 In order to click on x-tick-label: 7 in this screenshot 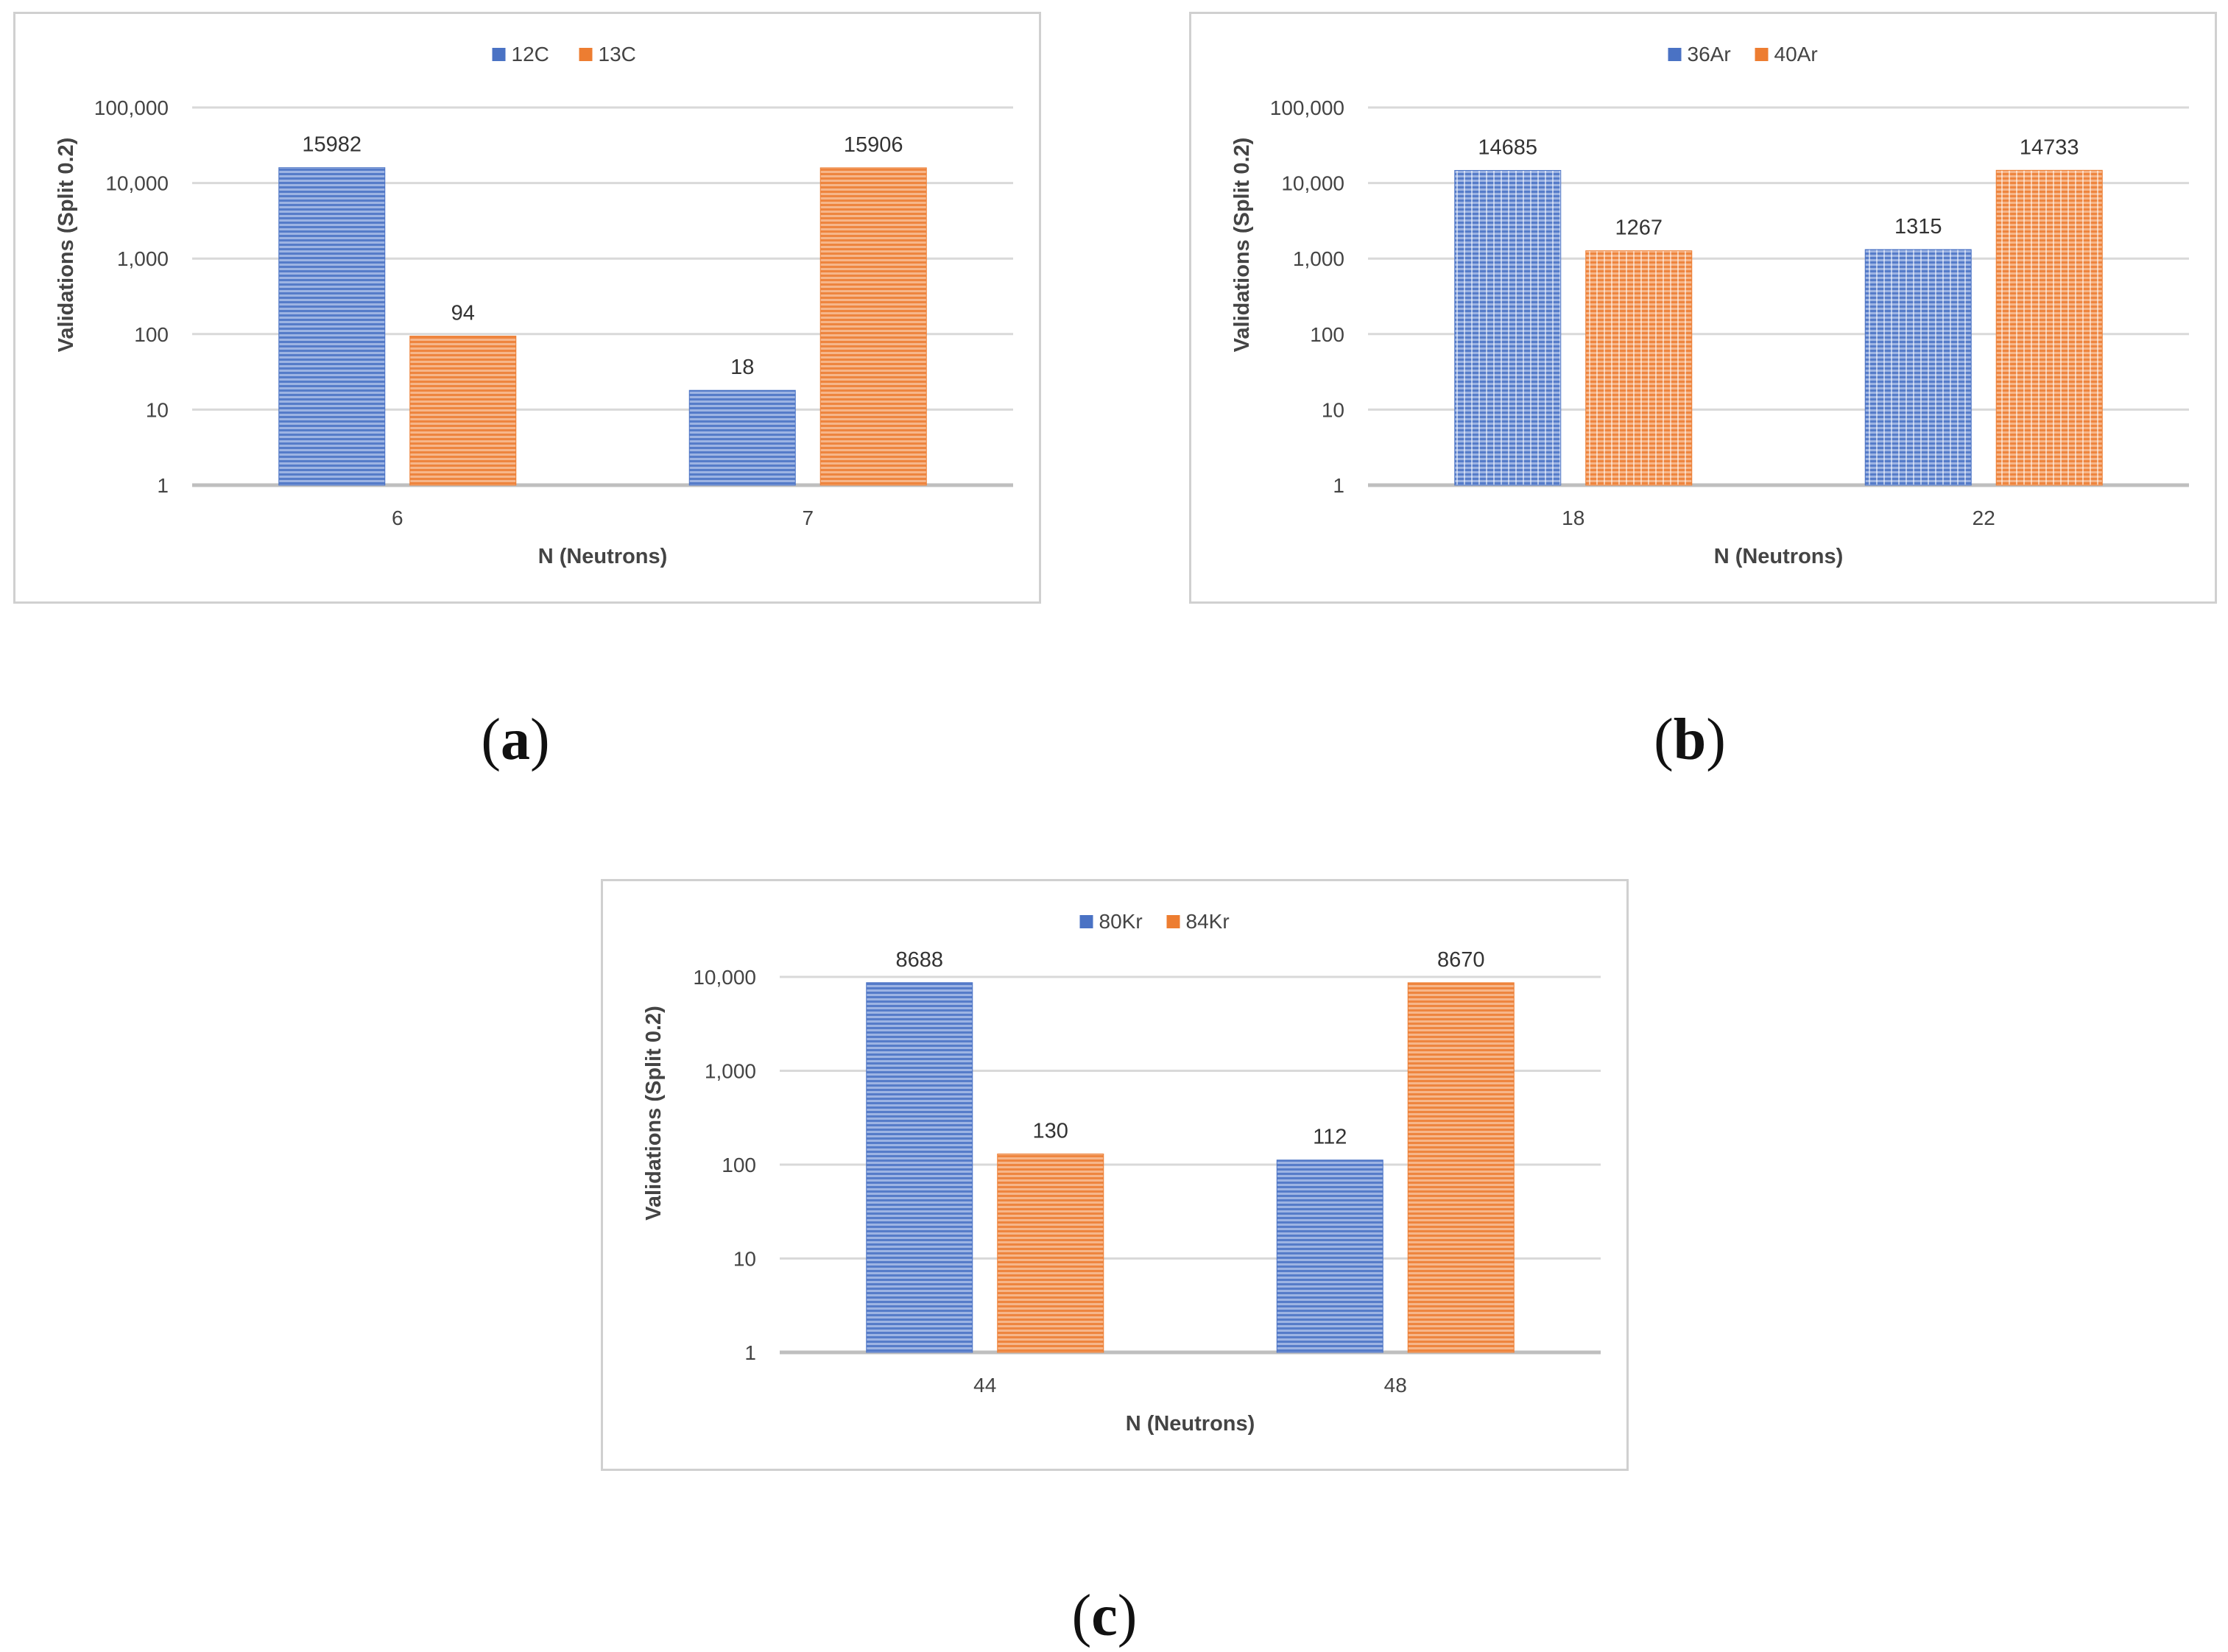, I will do `click(808, 517)`.